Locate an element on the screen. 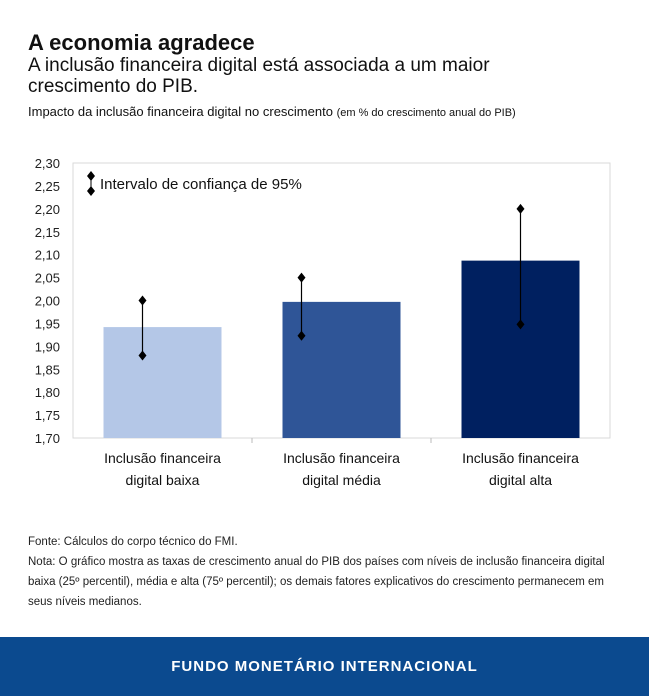 This screenshot has width=649, height=696. y-tick-label: 1,90 is located at coordinates (47, 346).